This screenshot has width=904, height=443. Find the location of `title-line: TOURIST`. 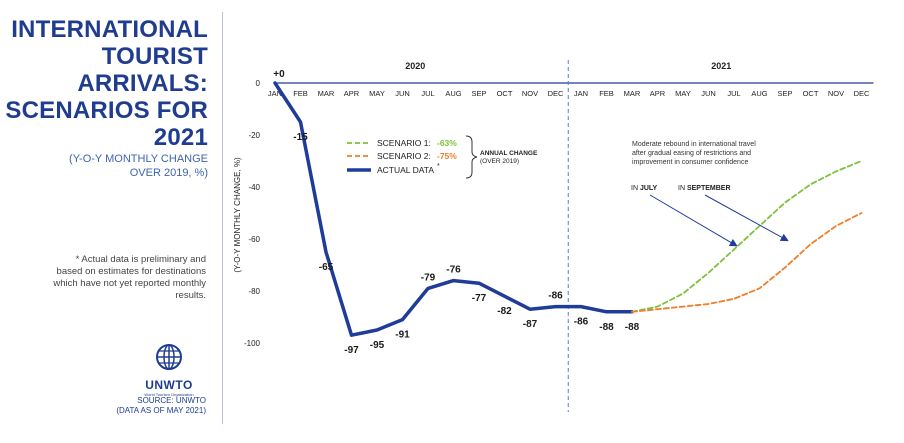

title-line: TOURIST is located at coordinates (154, 56).